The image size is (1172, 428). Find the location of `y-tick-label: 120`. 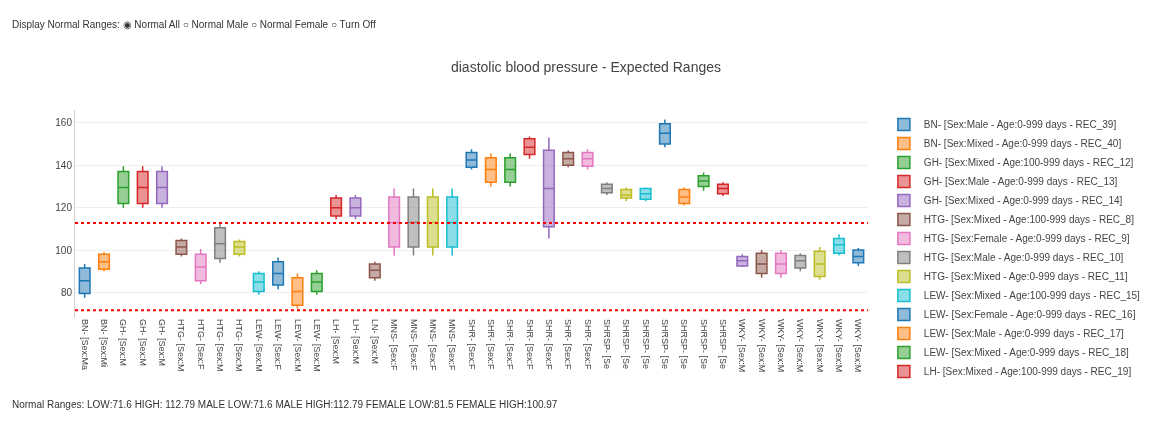

y-tick-label: 120 is located at coordinates (64, 208).